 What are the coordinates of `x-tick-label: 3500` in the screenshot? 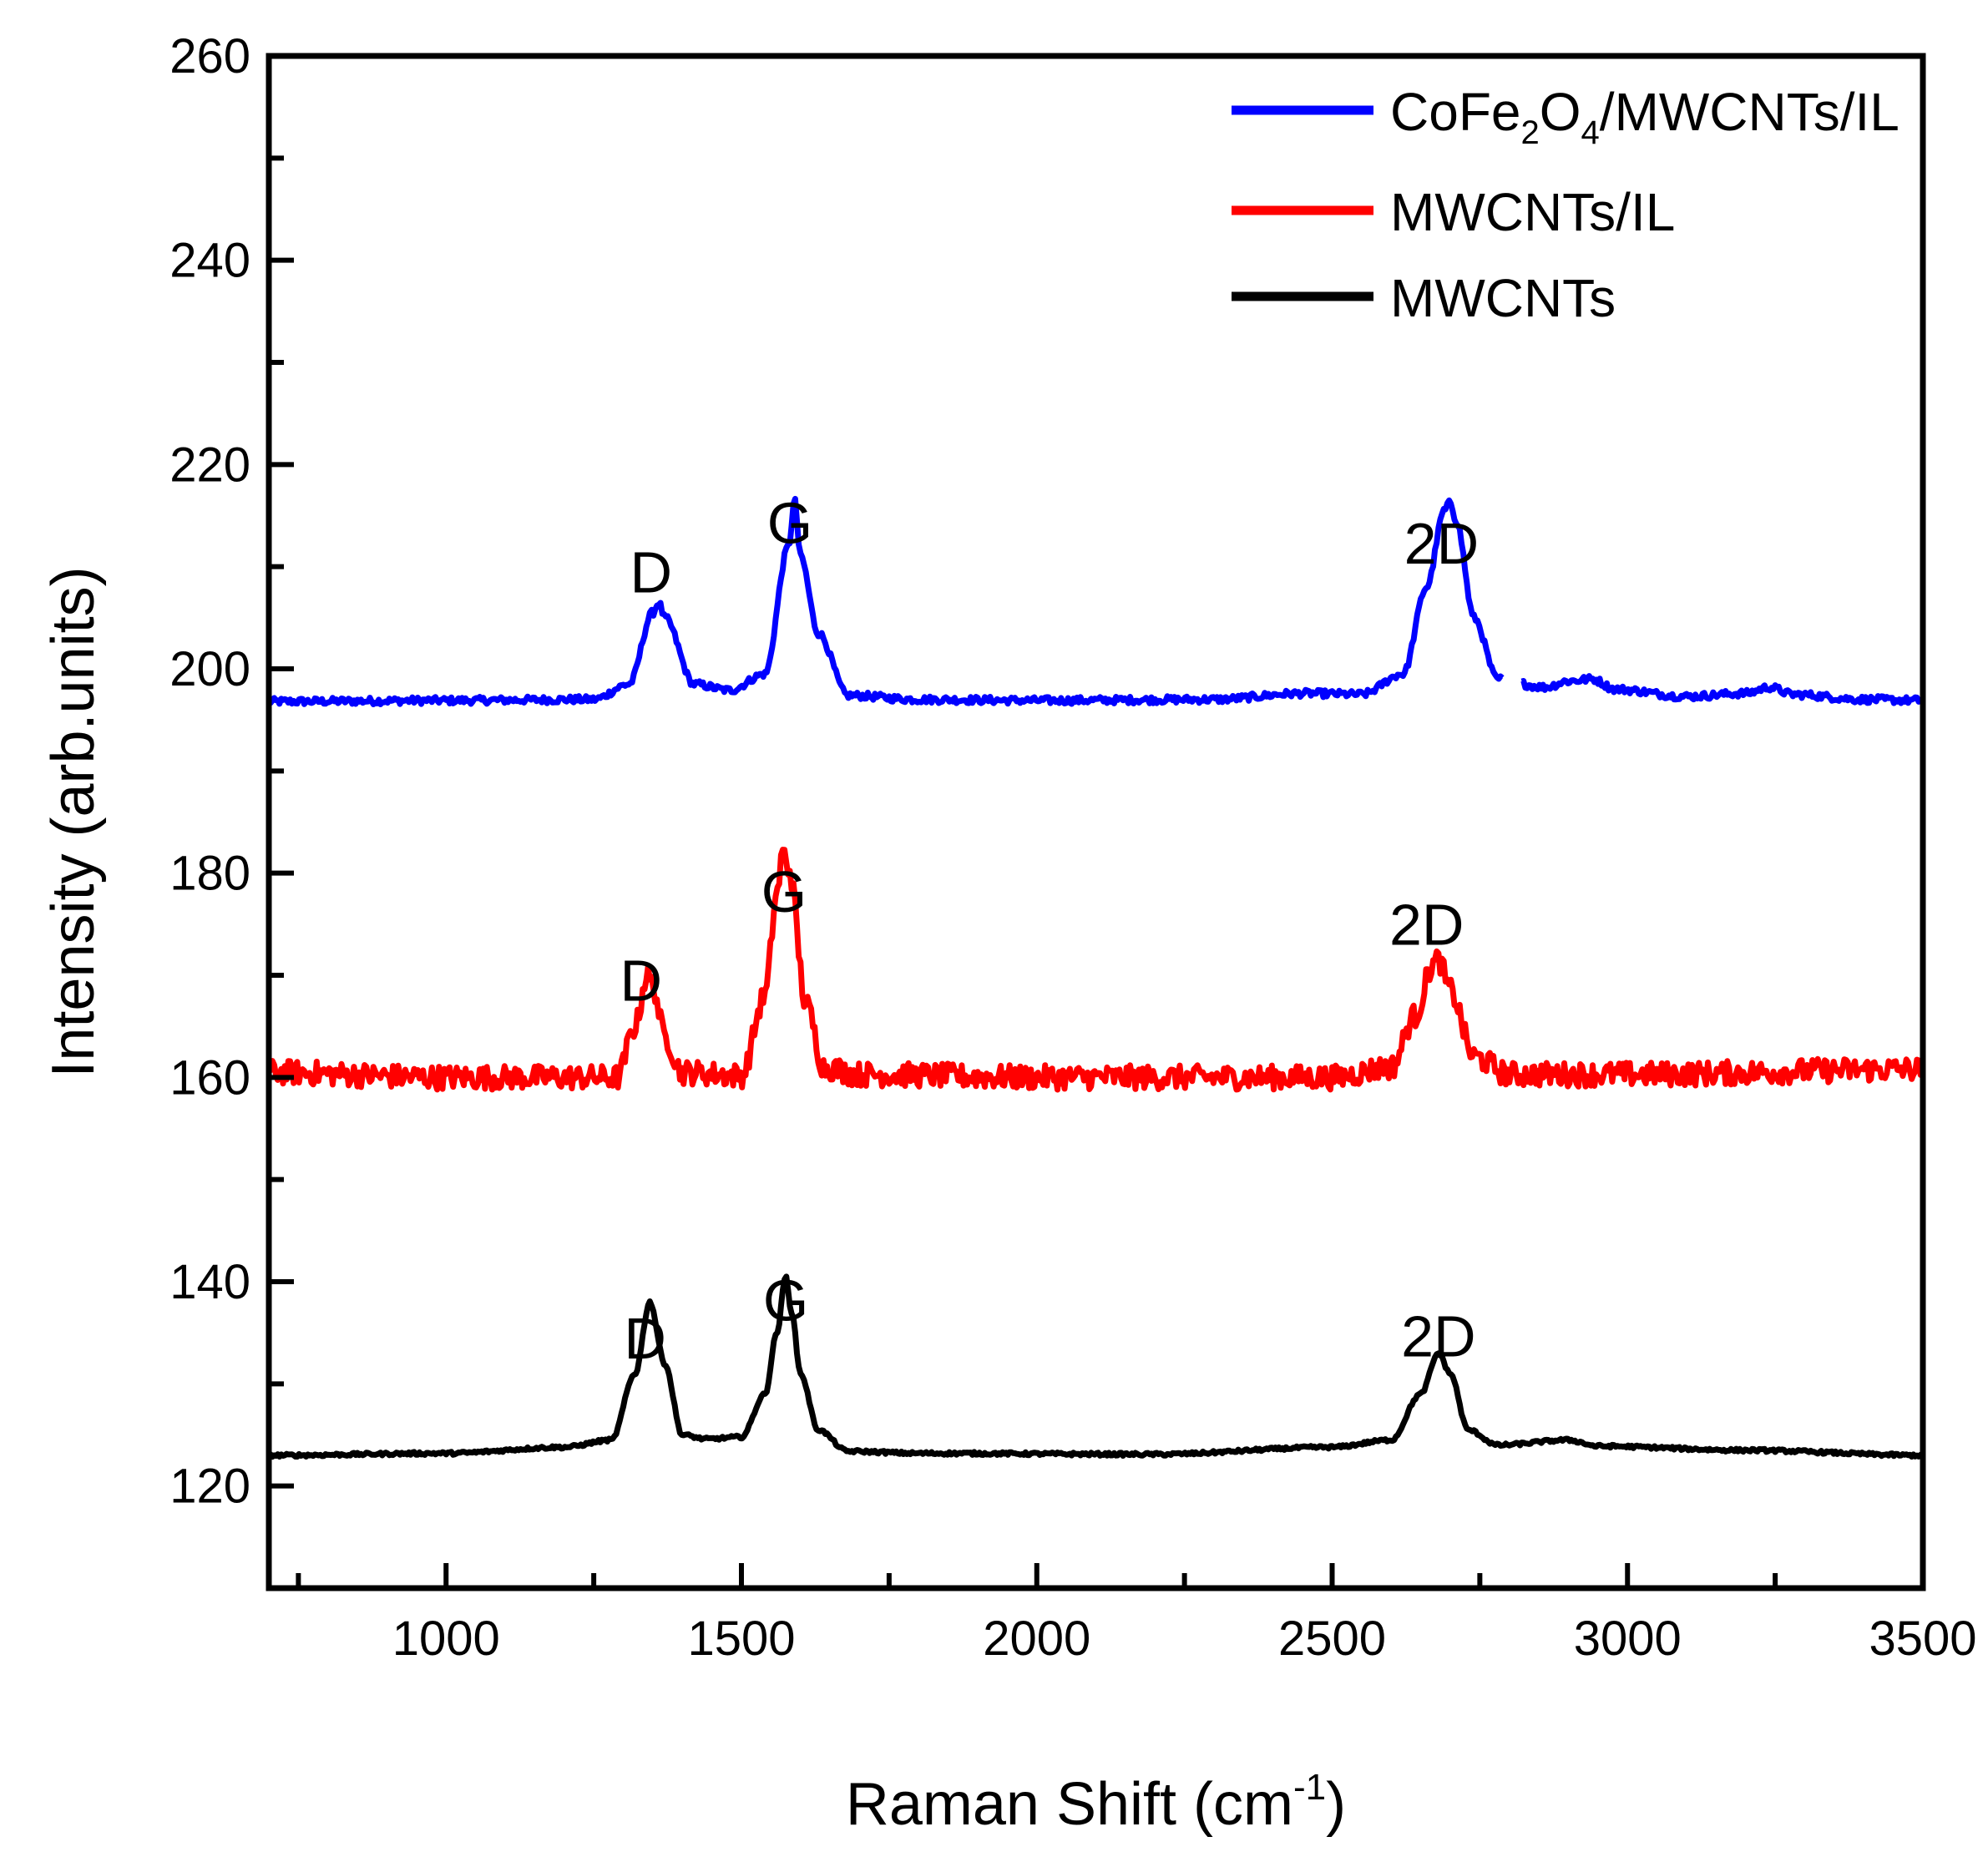 It's located at (1923, 1639).